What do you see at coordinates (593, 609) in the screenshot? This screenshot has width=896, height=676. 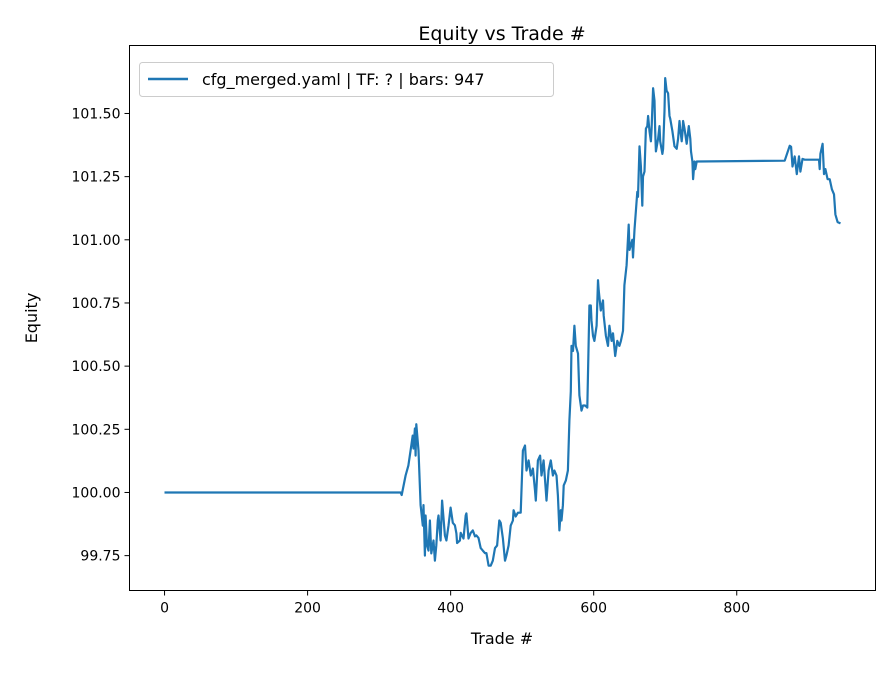 I see `x-tick-label: 600` at bounding box center [593, 609].